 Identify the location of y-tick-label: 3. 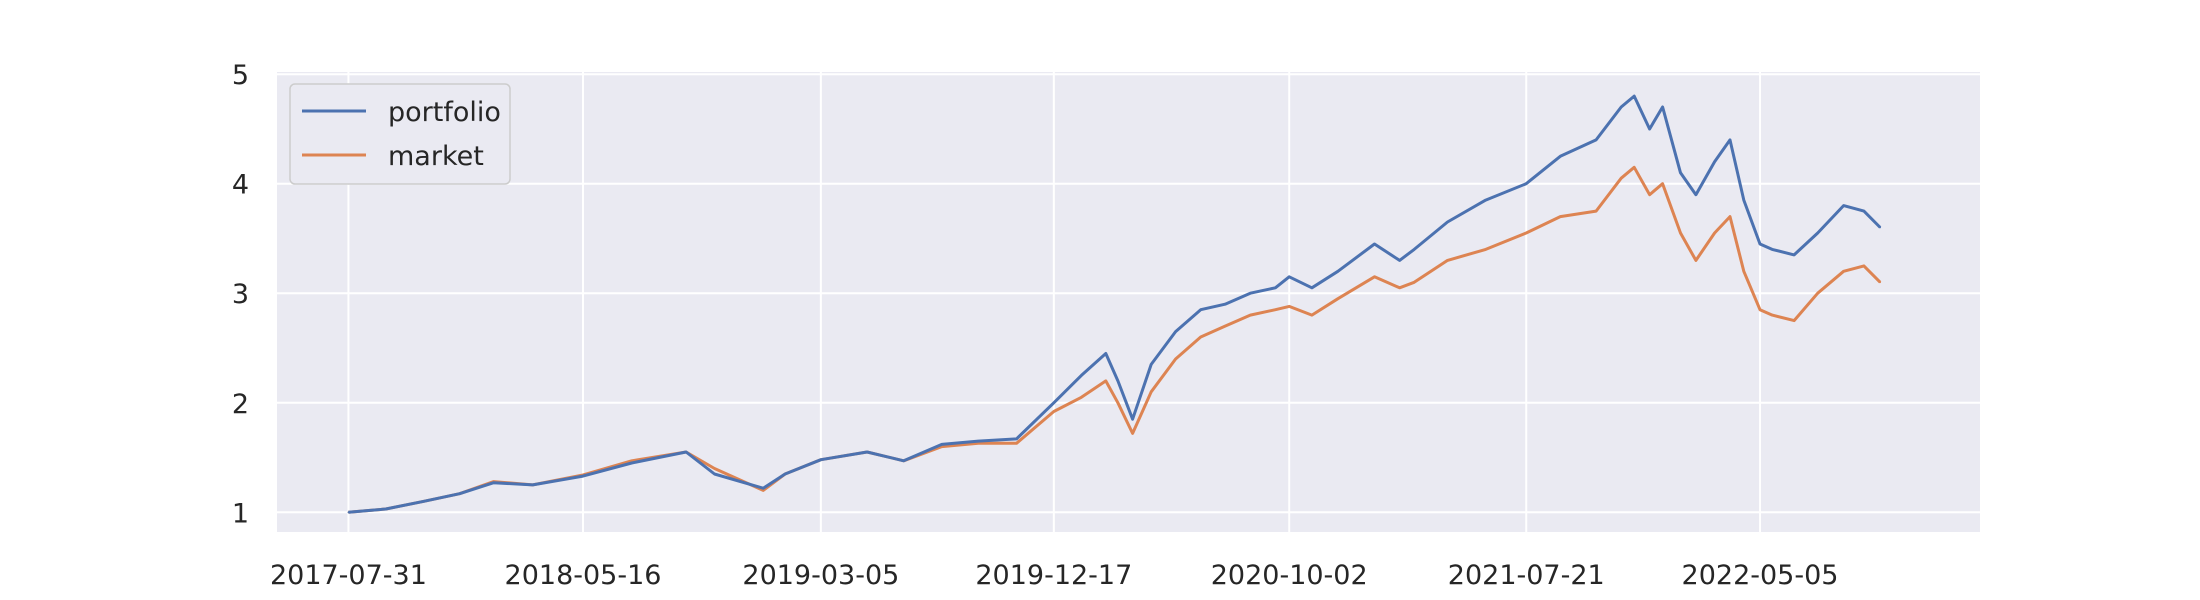
(240, 294).